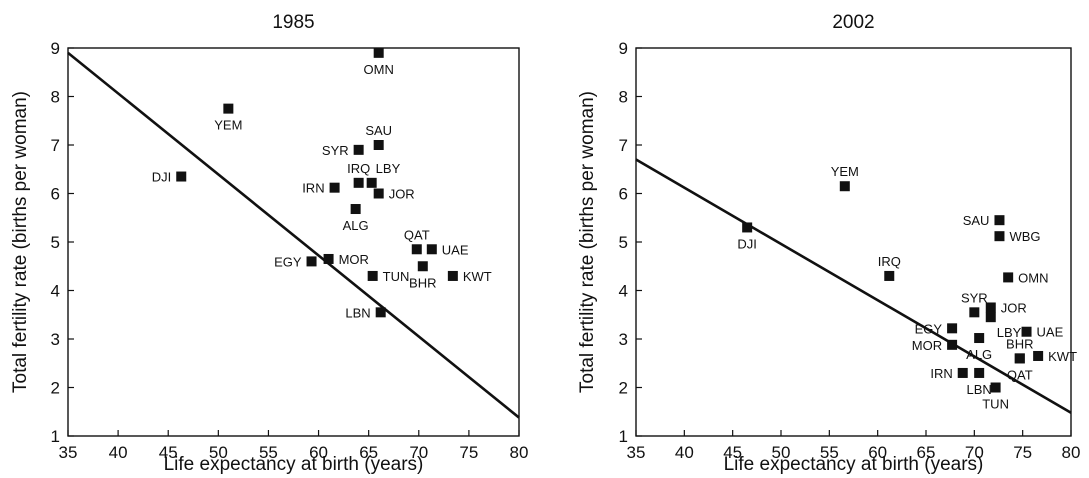 The height and width of the screenshot is (478, 1089). Describe the element at coordinates (623, 436) in the screenshot. I see `y-tick-label: 1` at that location.